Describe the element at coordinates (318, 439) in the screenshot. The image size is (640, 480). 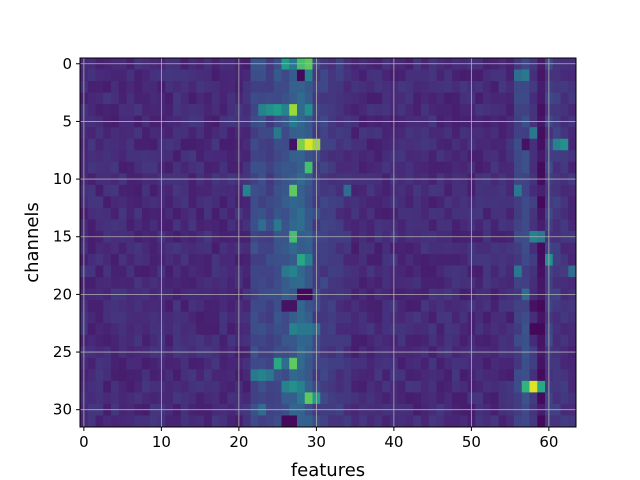
I see `x-axis-ticks: 0 10 20 30 40 50 60` at that location.